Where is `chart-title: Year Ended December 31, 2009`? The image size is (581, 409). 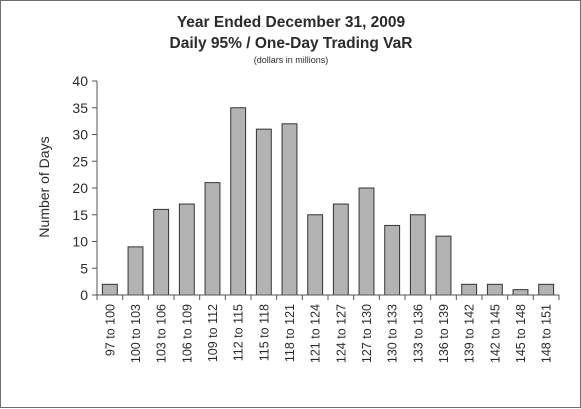
chart-title: Year Ended December 31, 2009 is located at coordinates (291, 22).